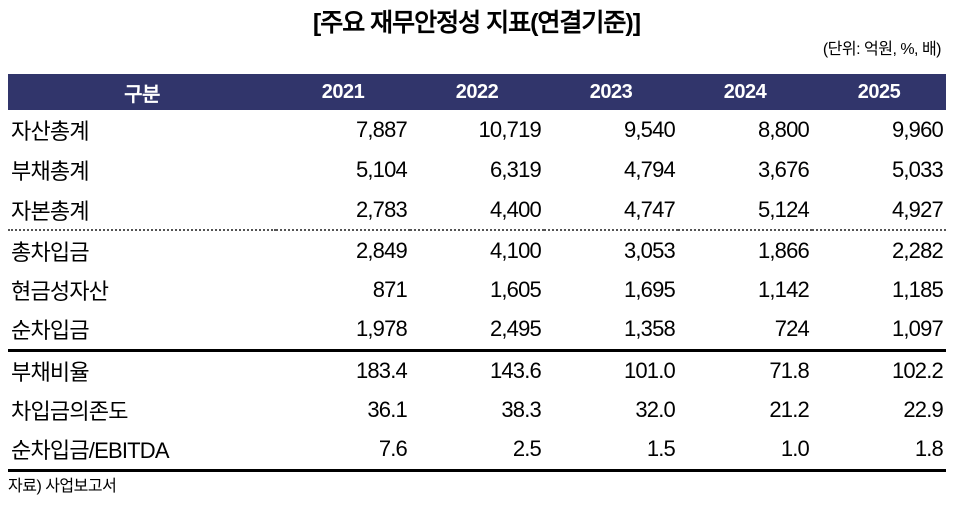  What do you see at coordinates (879, 369) in the screenshot?
I see `value-cell: 102.2` at bounding box center [879, 369].